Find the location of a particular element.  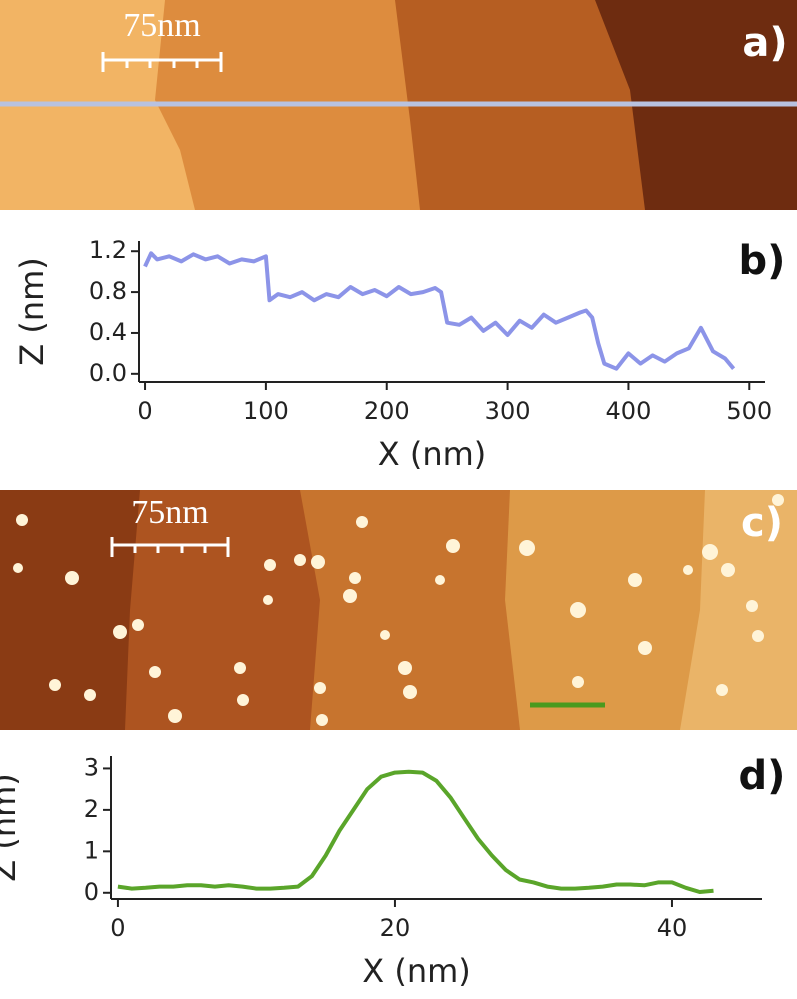

panel-label: c) is located at coordinates (762, 523).